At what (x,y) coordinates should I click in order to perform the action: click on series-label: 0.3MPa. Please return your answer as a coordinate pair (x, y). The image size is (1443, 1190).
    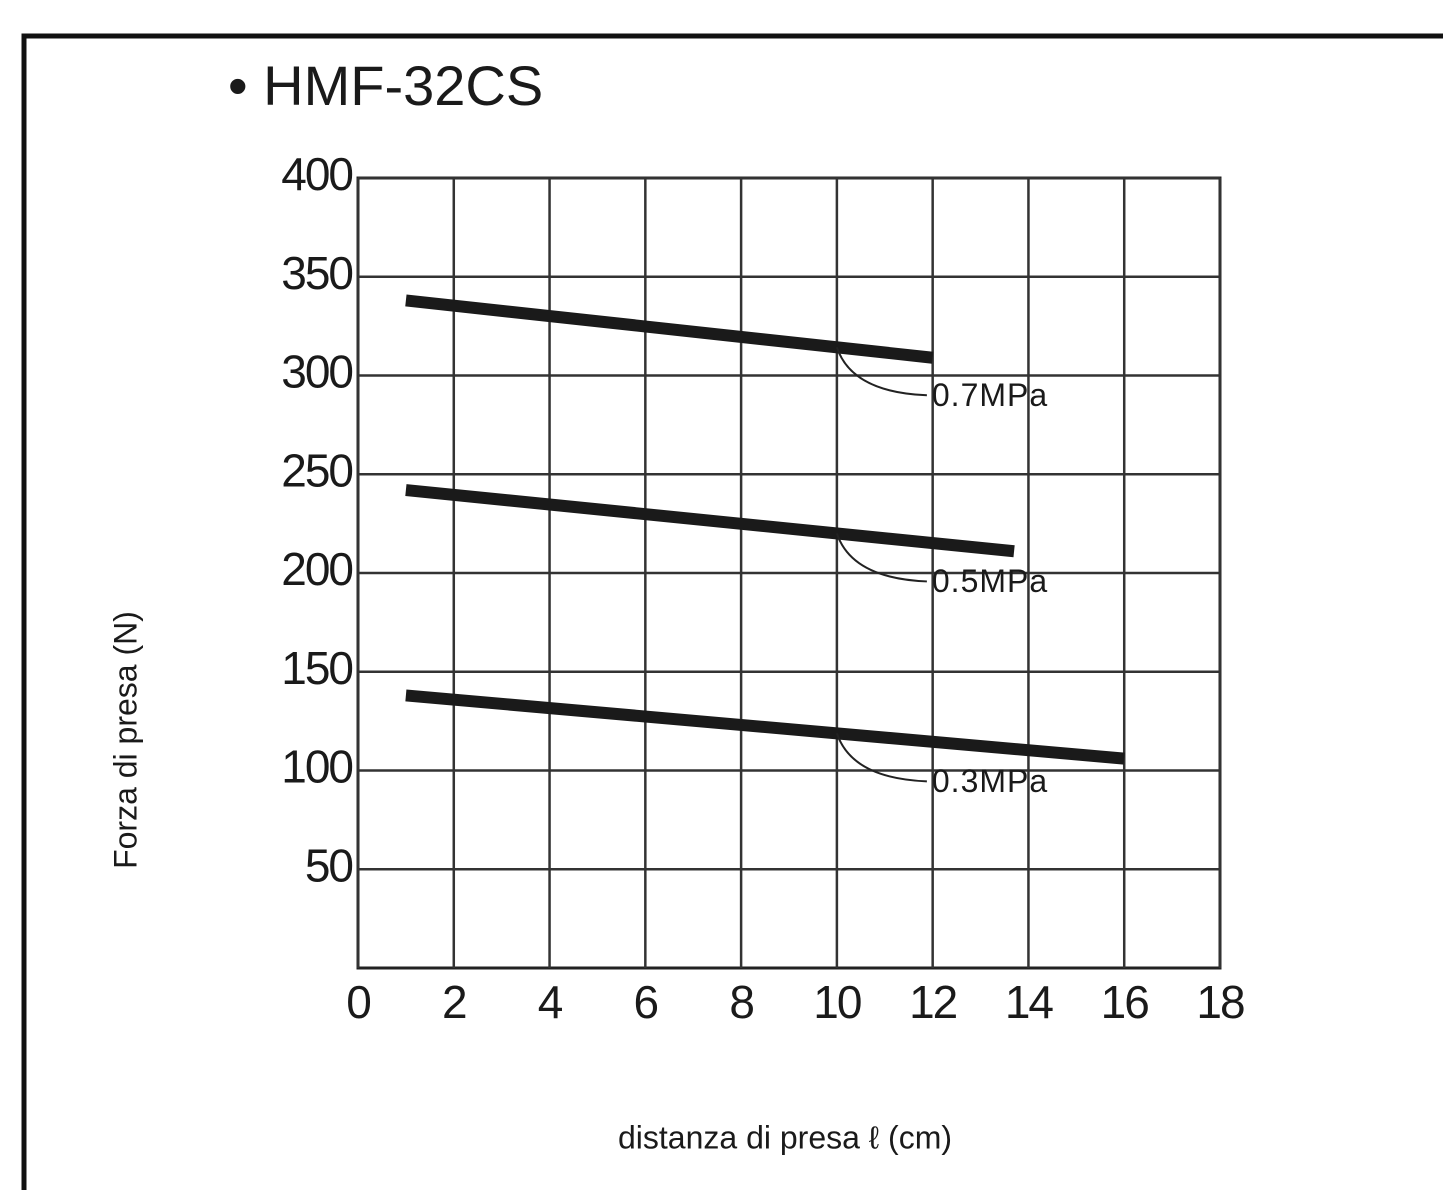
    Looking at the image, I should click on (990, 781).